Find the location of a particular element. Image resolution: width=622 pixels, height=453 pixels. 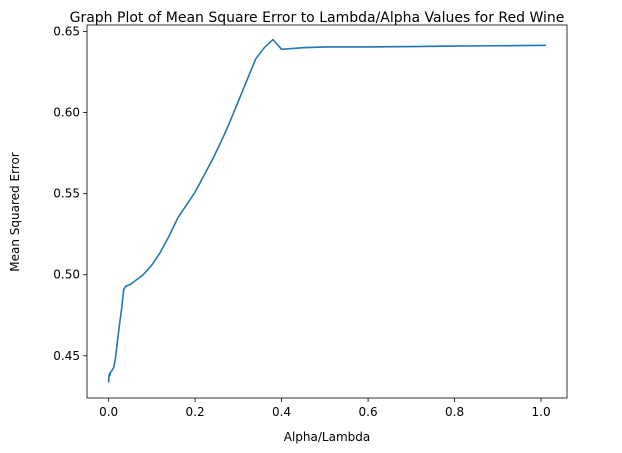

x-tick-label: 0.0 is located at coordinates (108, 412).